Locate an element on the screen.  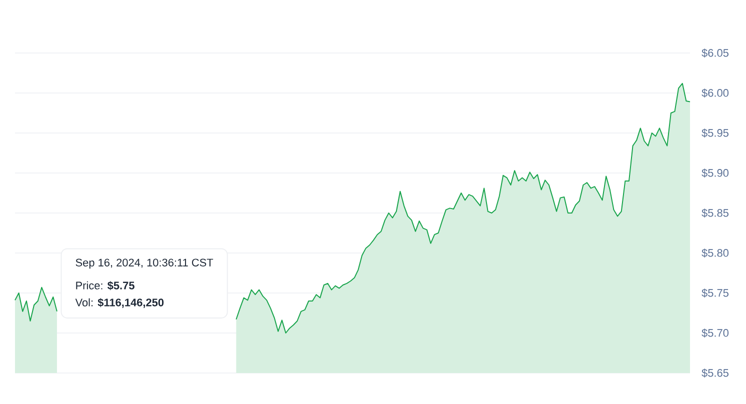
y-tick-label: $5.65 is located at coordinates (715, 373).